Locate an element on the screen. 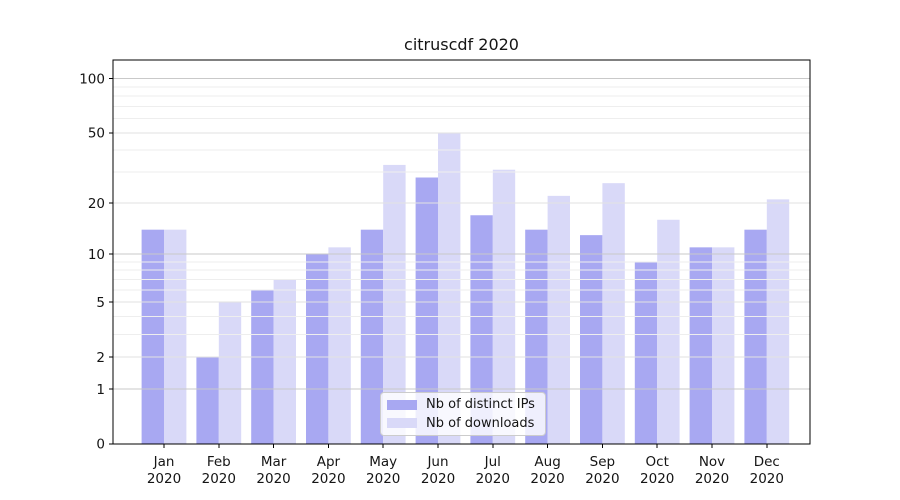 This screenshot has height=500, width=900. legend-swatch-downloads is located at coordinates (402, 423).